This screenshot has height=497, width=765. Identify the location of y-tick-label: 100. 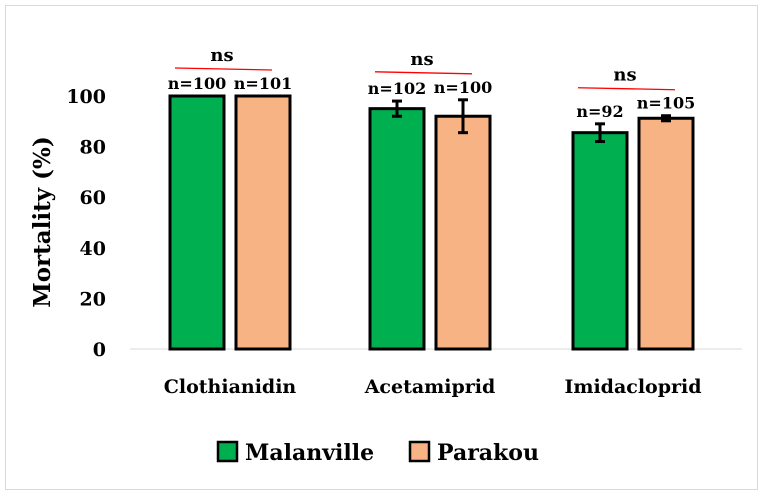
(86, 97).